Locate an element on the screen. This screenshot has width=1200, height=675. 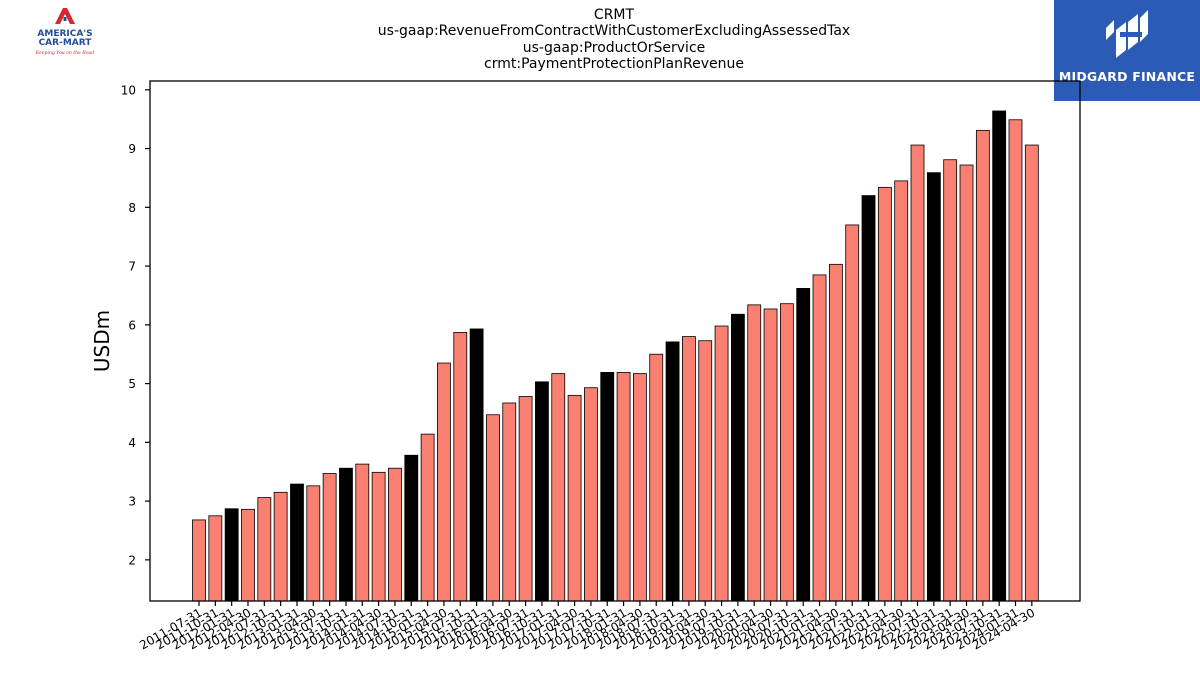
logo-name-line-2: CAR-MART is located at coordinates (66, 43).